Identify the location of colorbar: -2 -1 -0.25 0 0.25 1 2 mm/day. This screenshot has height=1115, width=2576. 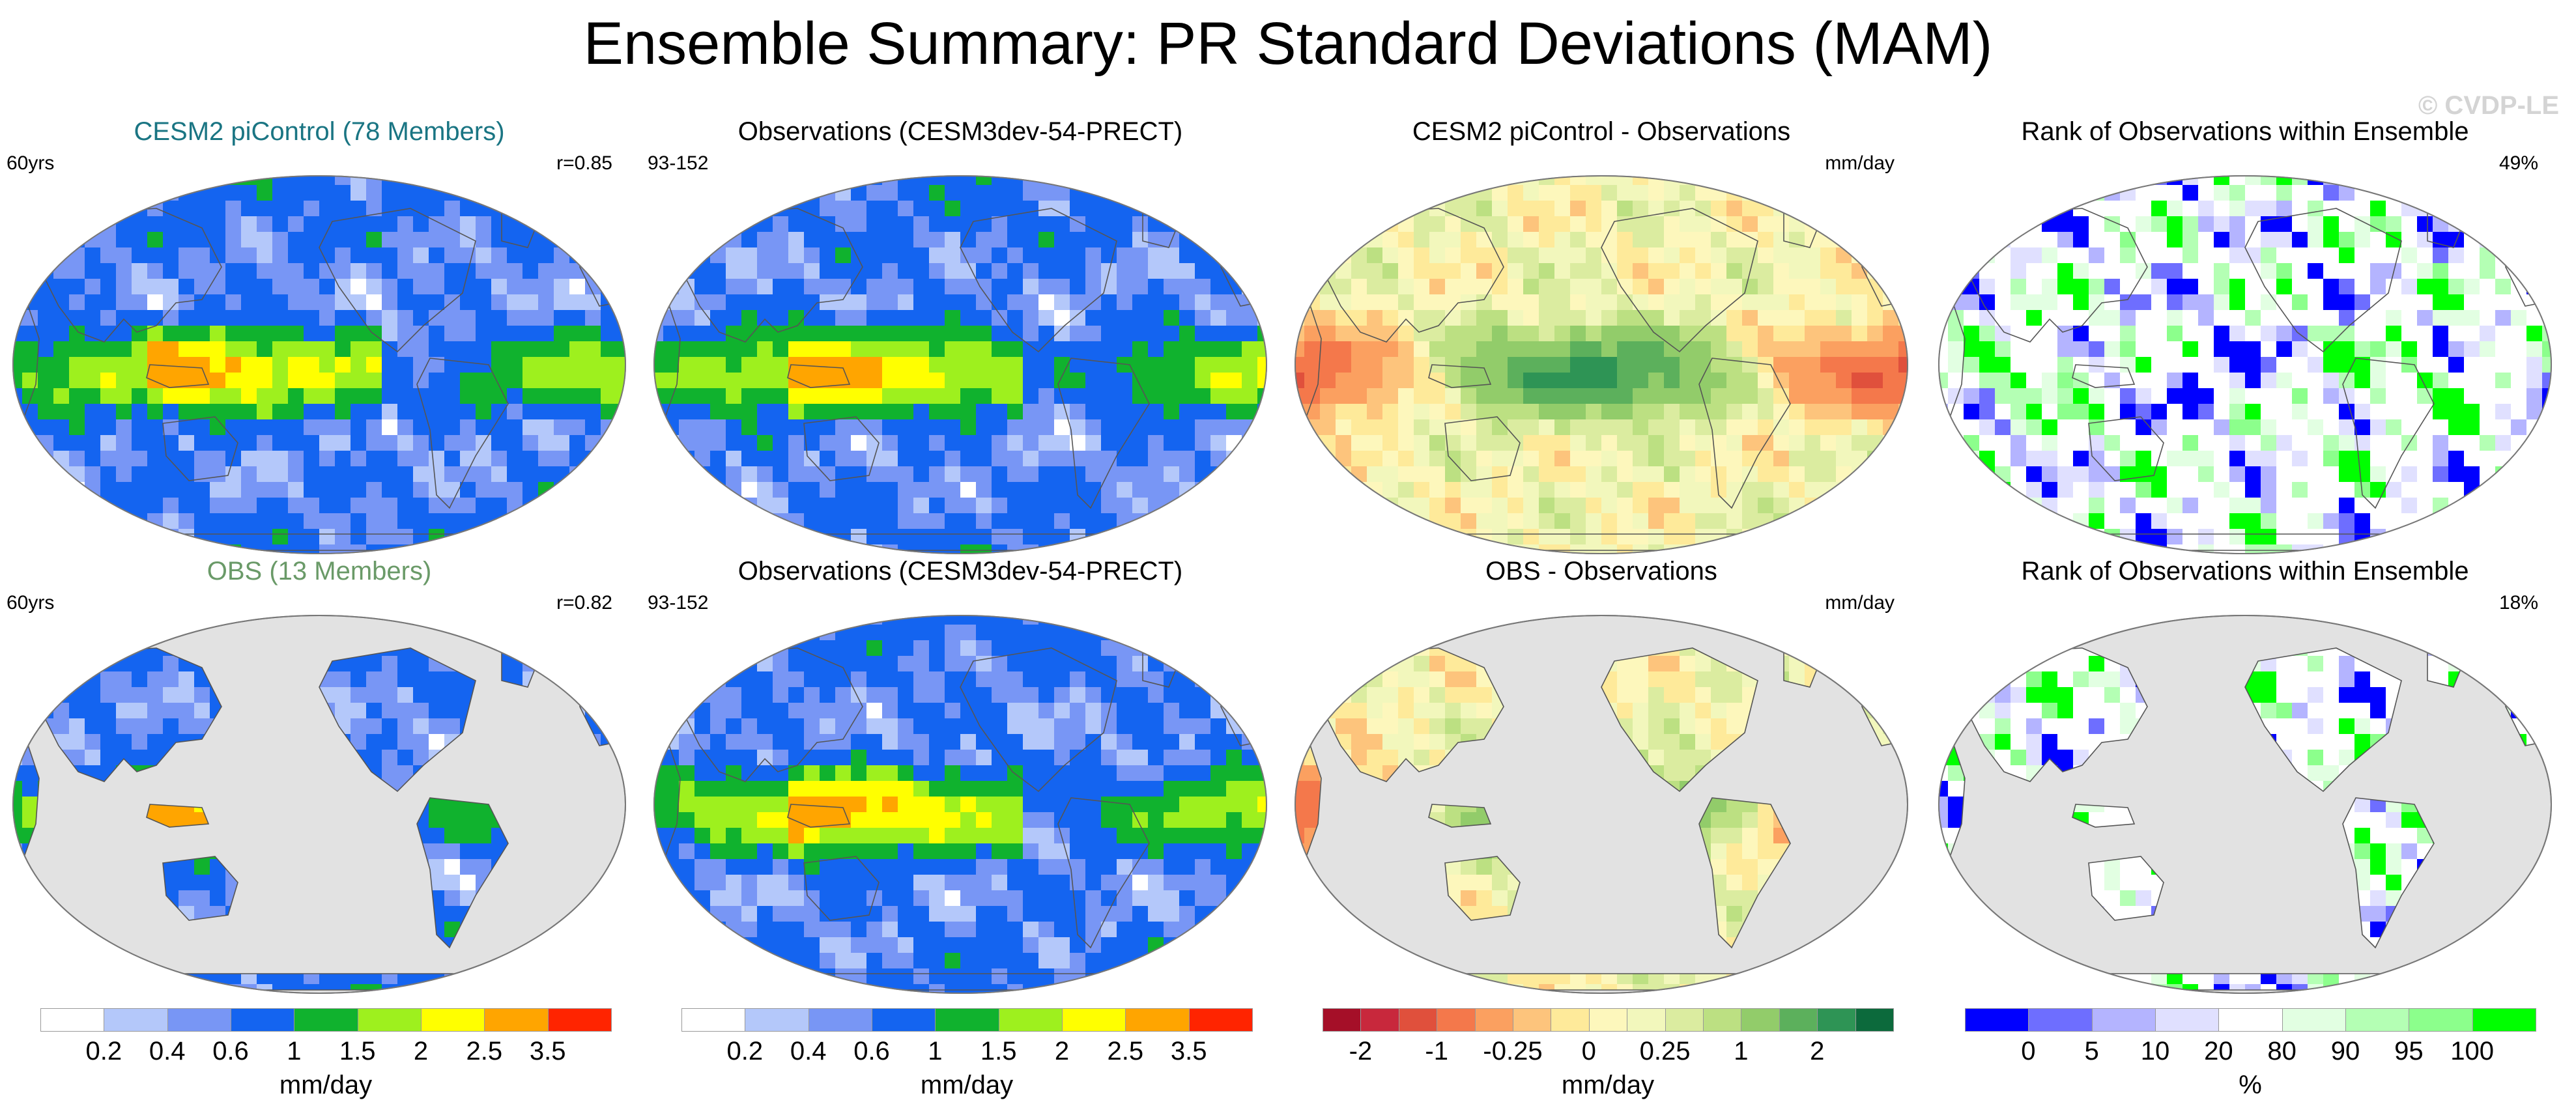
(1608, 1053).